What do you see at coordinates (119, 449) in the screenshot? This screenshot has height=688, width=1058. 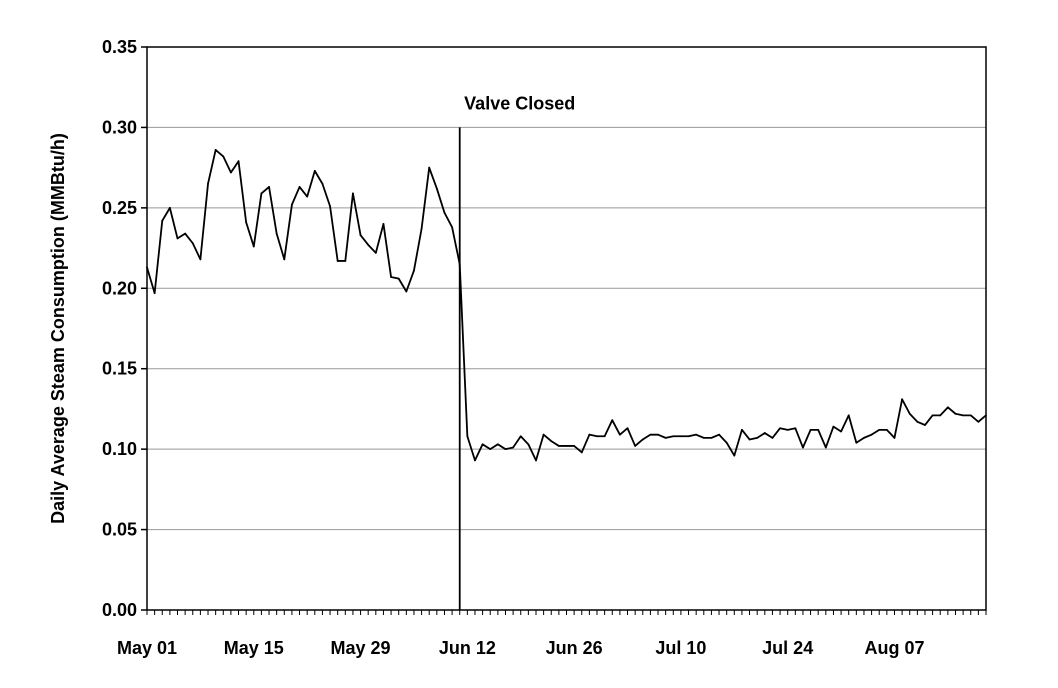 I see `y-tick-label: 0.10` at bounding box center [119, 449].